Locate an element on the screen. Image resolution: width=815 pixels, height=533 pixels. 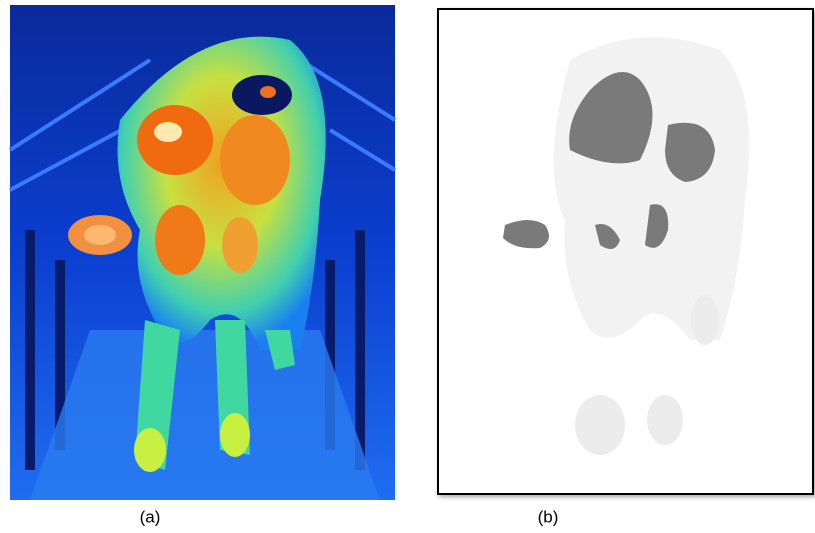
caption: (a) is located at coordinates (150, 516).